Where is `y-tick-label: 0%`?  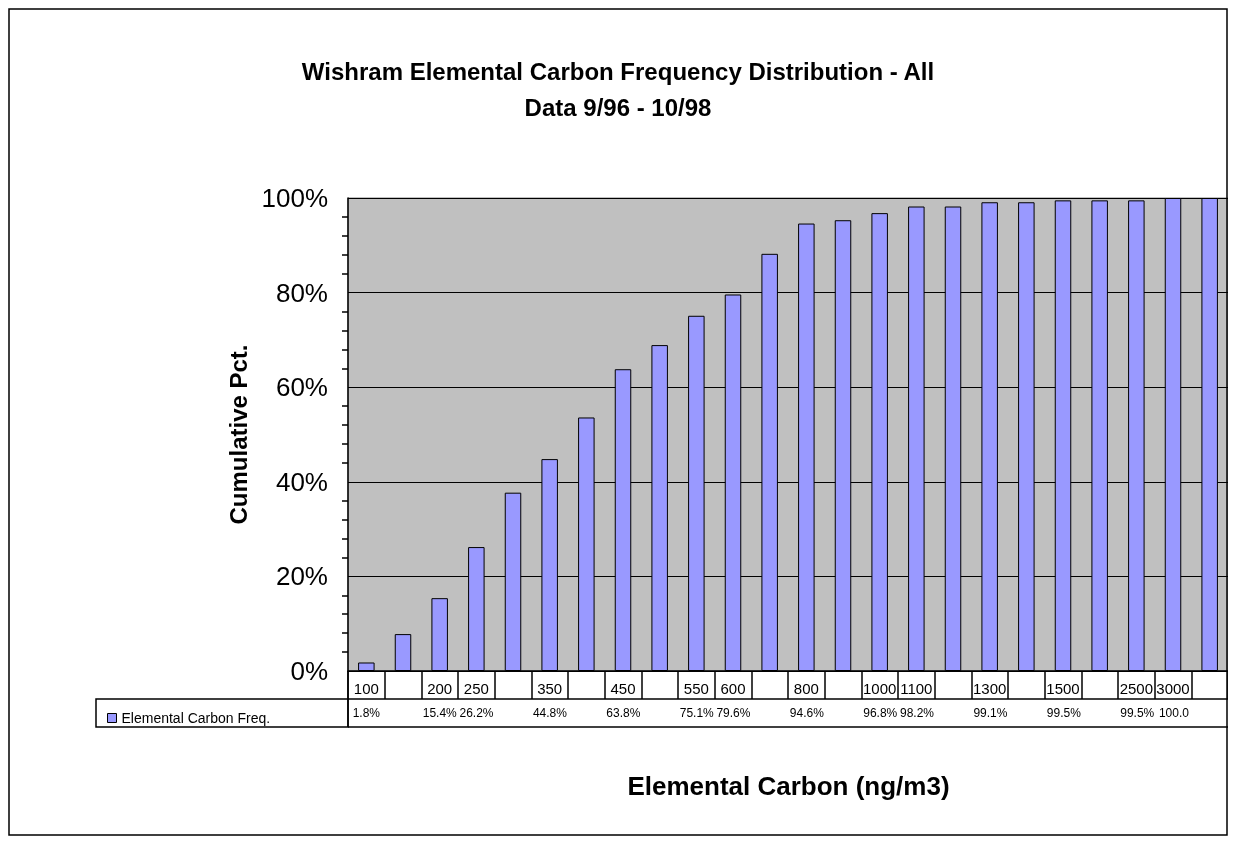
y-tick-label: 0% is located at coordinates (309, 671).